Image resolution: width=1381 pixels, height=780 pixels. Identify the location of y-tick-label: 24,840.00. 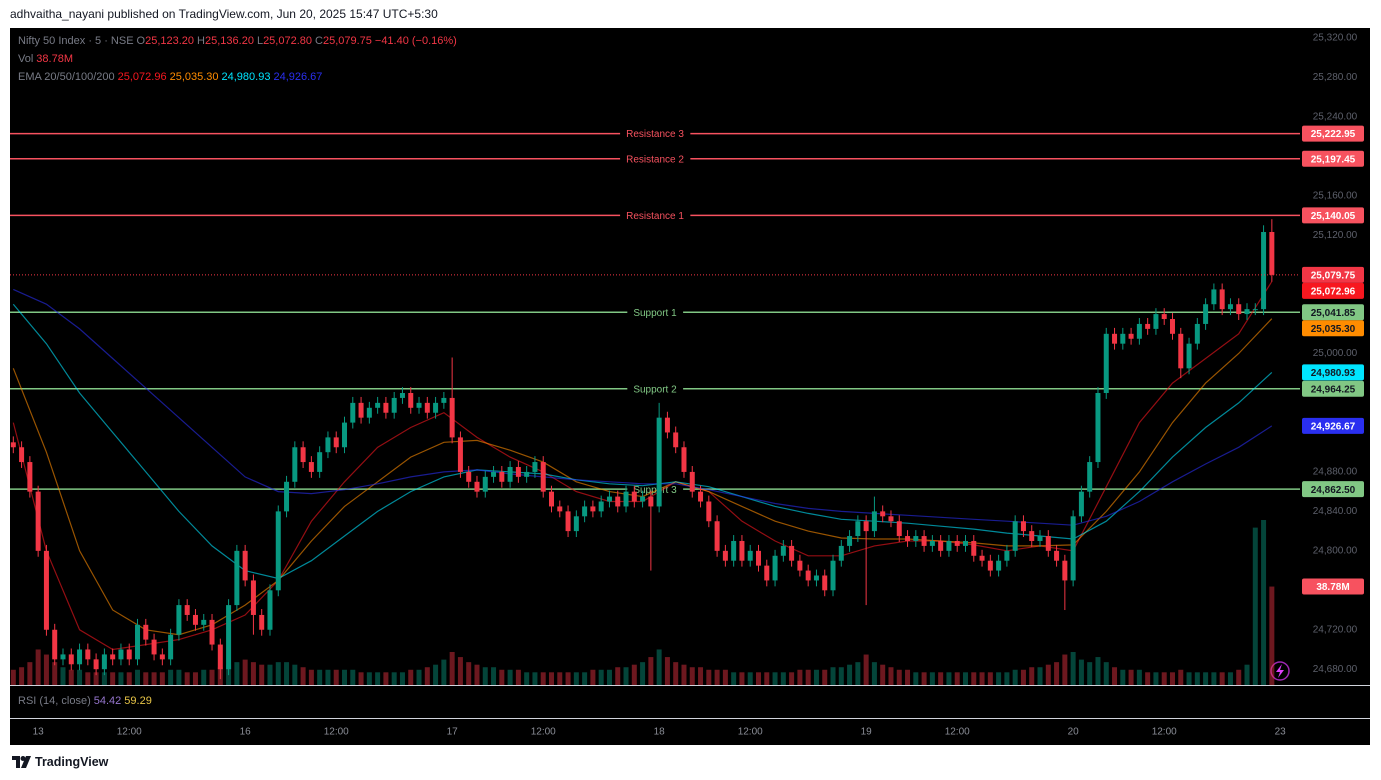
(1335, 511).